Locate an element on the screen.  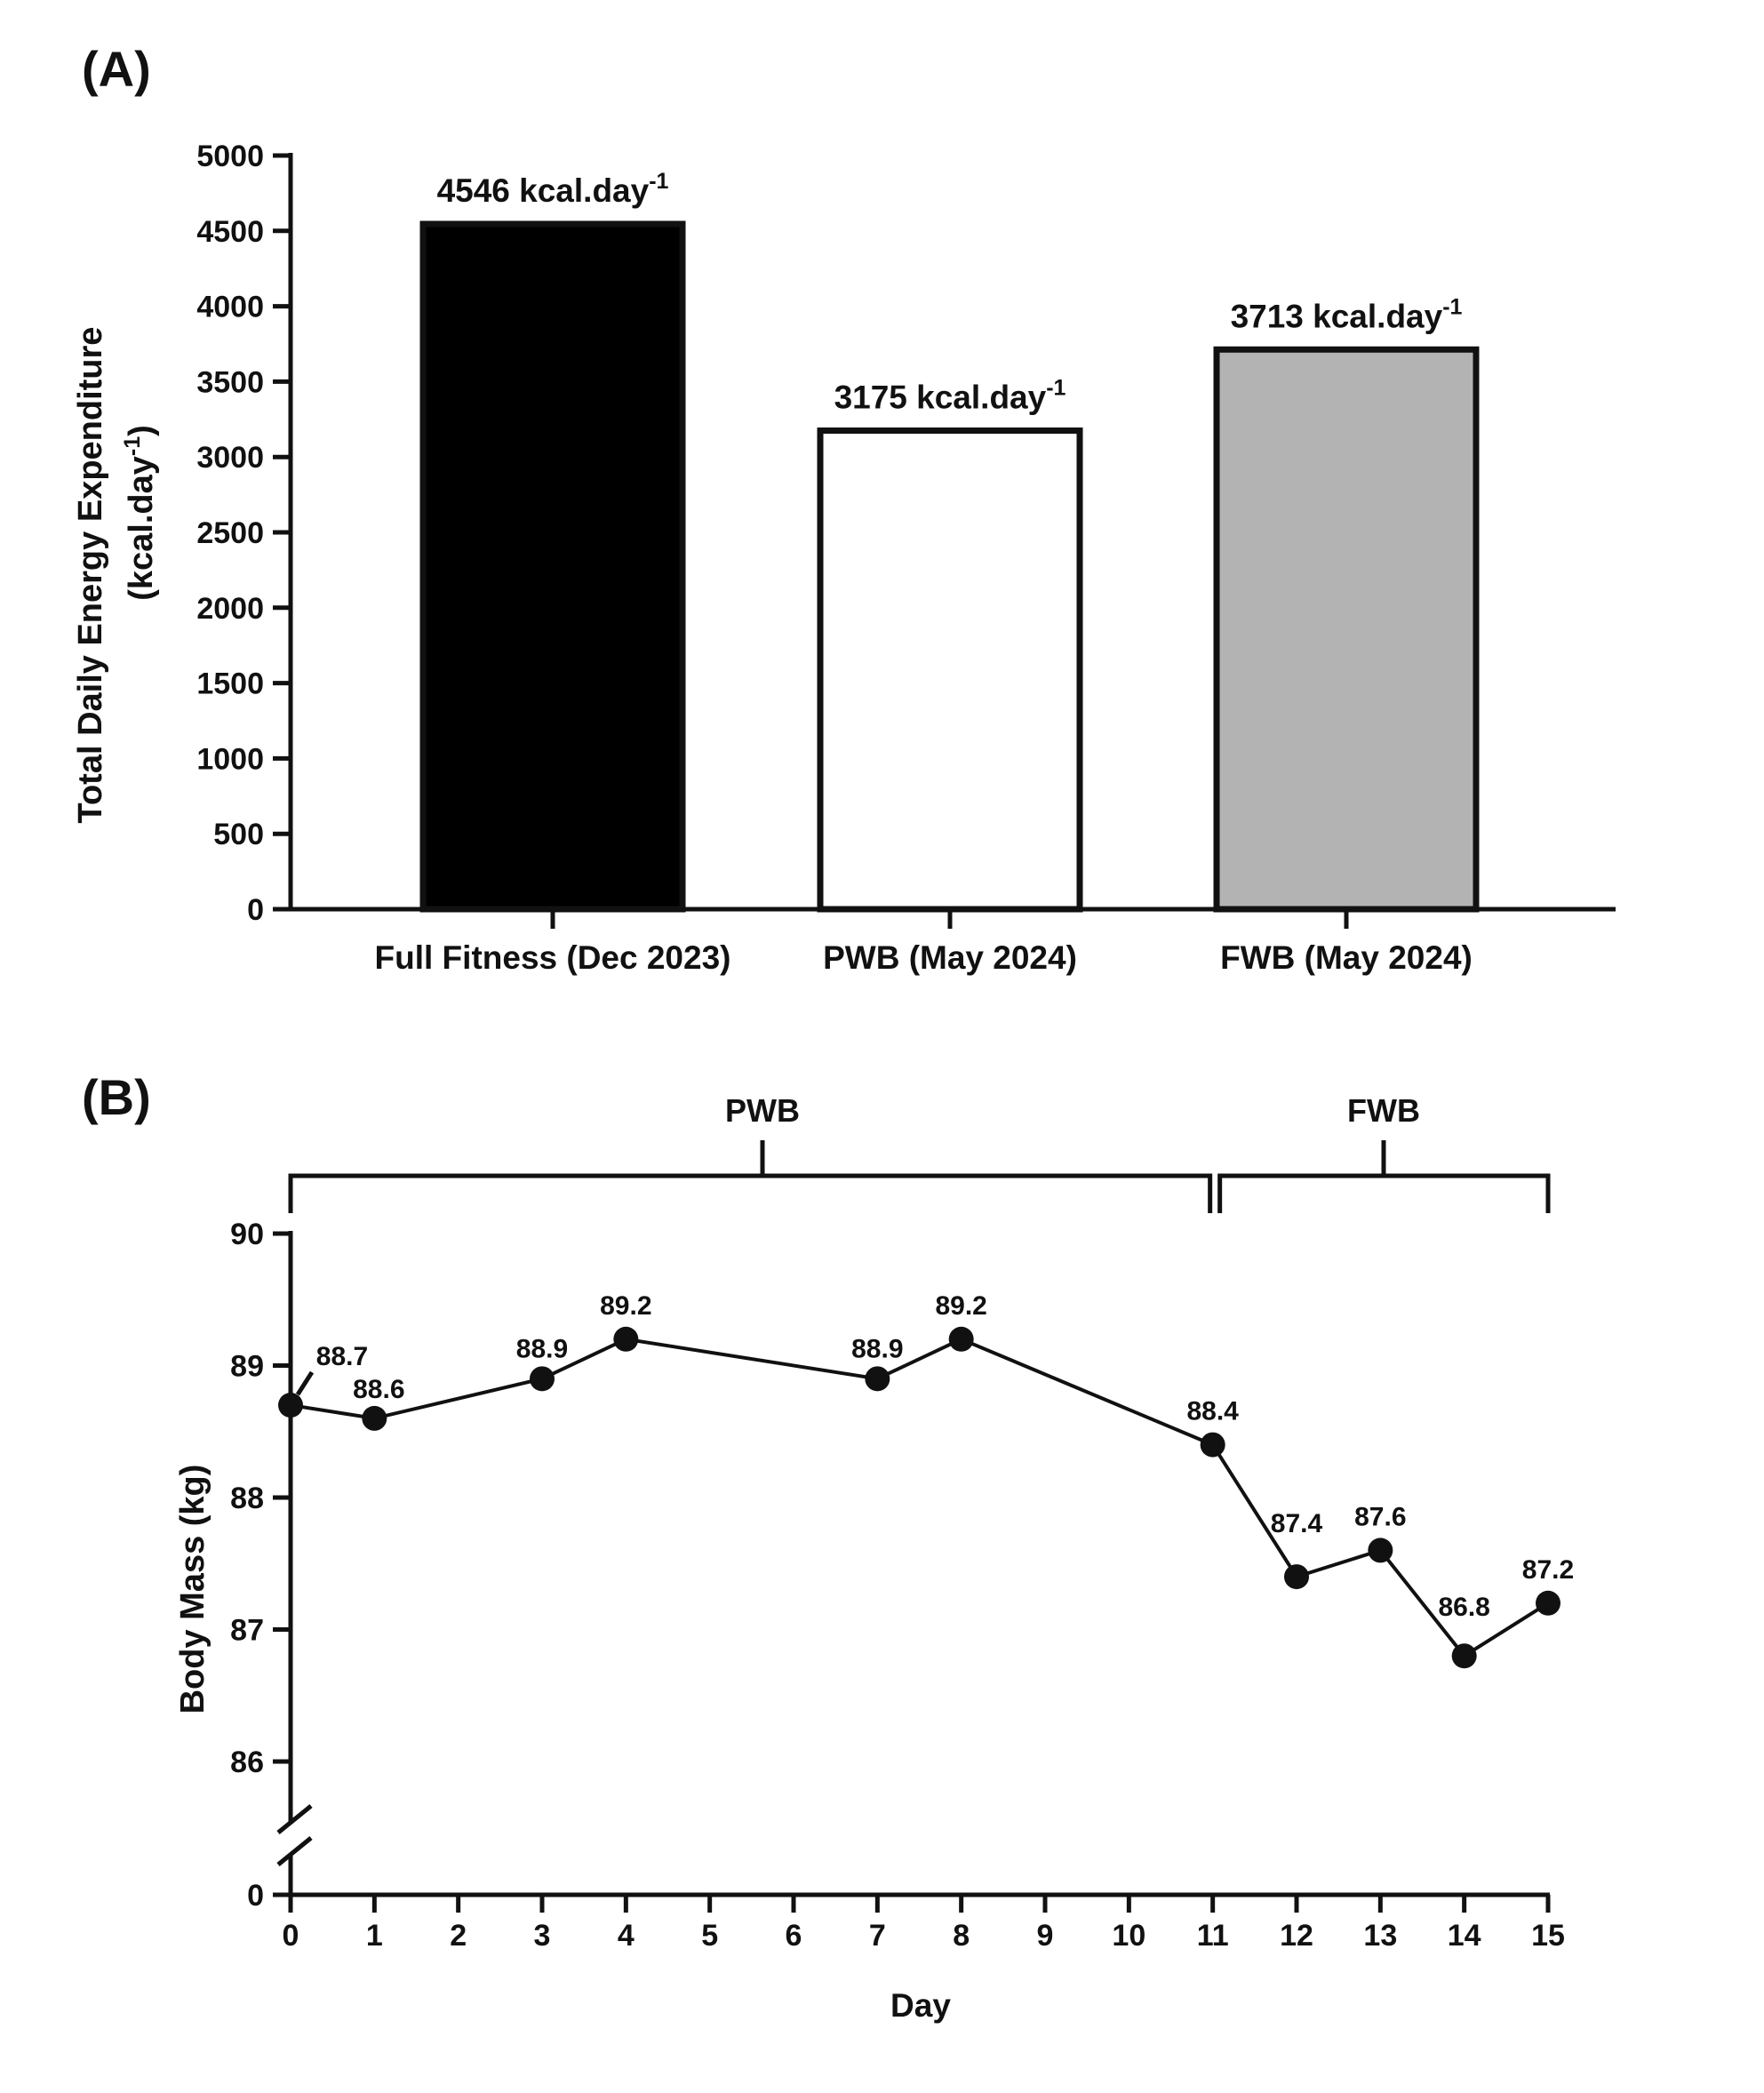
y-tick-label: 4000 is located at coordinates (230, 307).